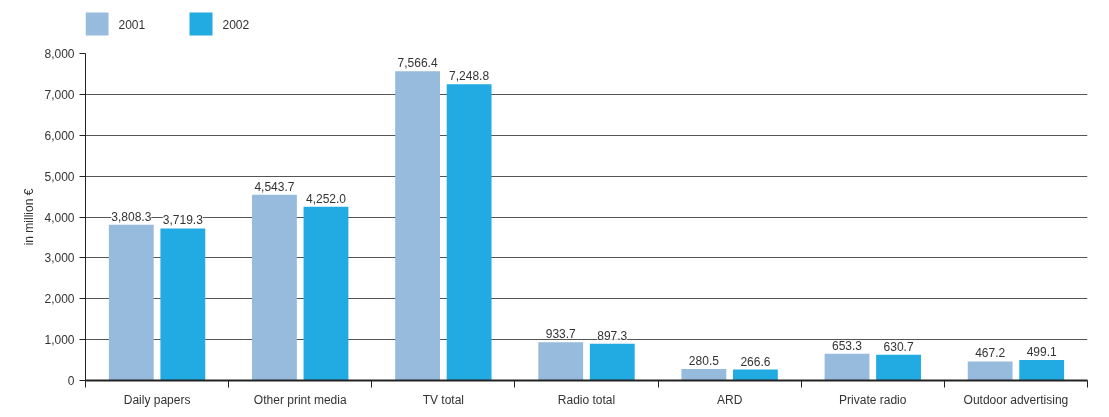 This screenshot has width=1109, height=417. What do you see at coordinates (71, 381) in the screenshot?
I see `y-tick-label: 0` at bounding box center [71, 381].